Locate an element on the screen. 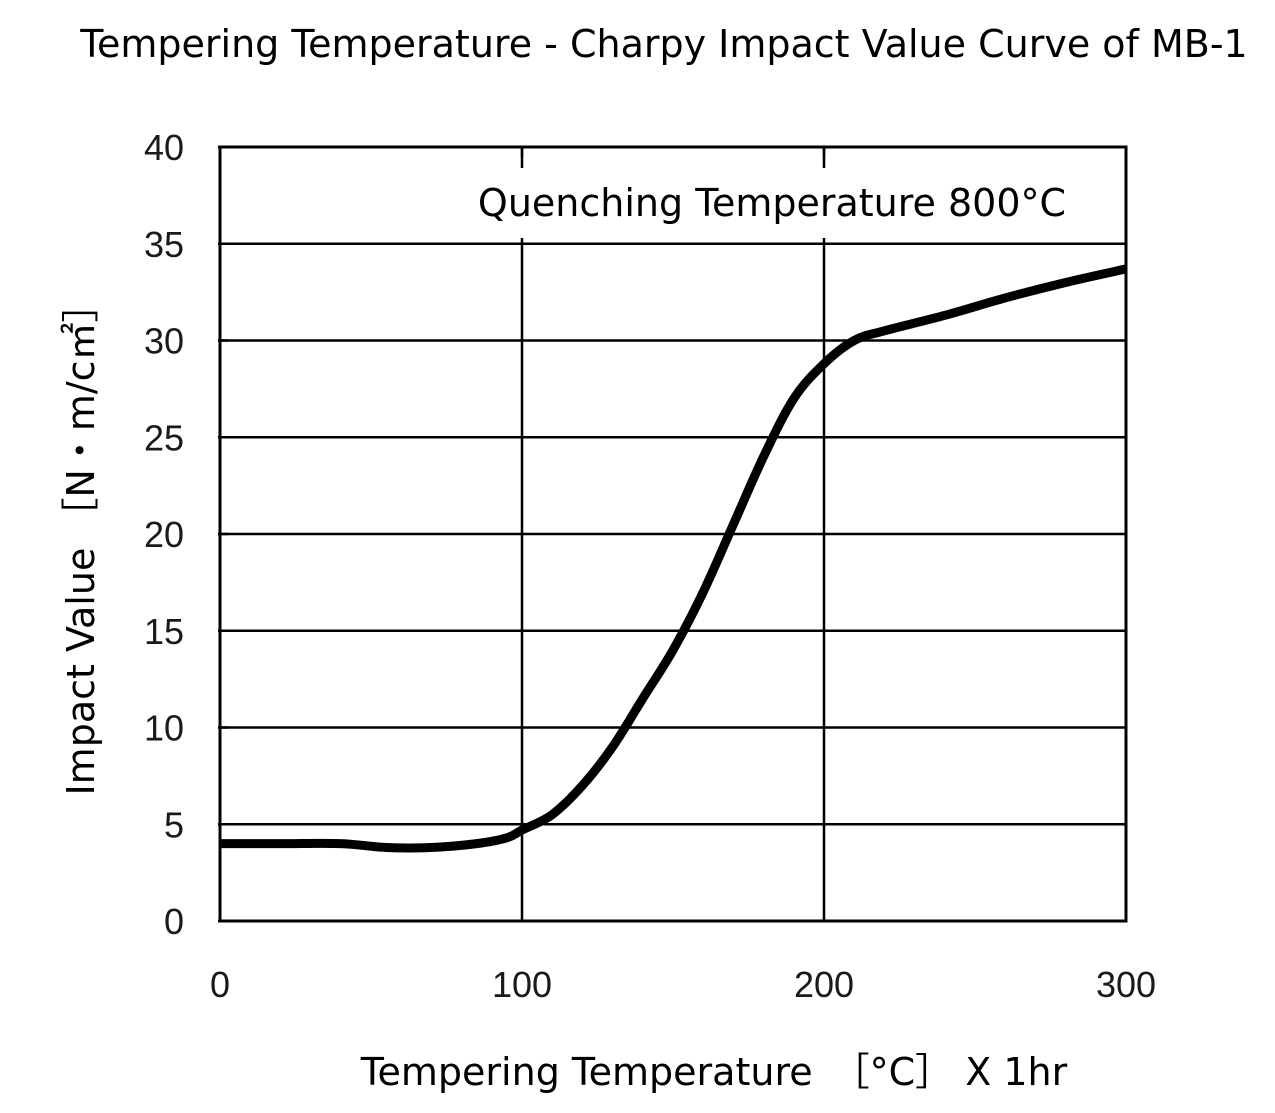  y-tick-label: 15 is located at coordinates (164, 631).